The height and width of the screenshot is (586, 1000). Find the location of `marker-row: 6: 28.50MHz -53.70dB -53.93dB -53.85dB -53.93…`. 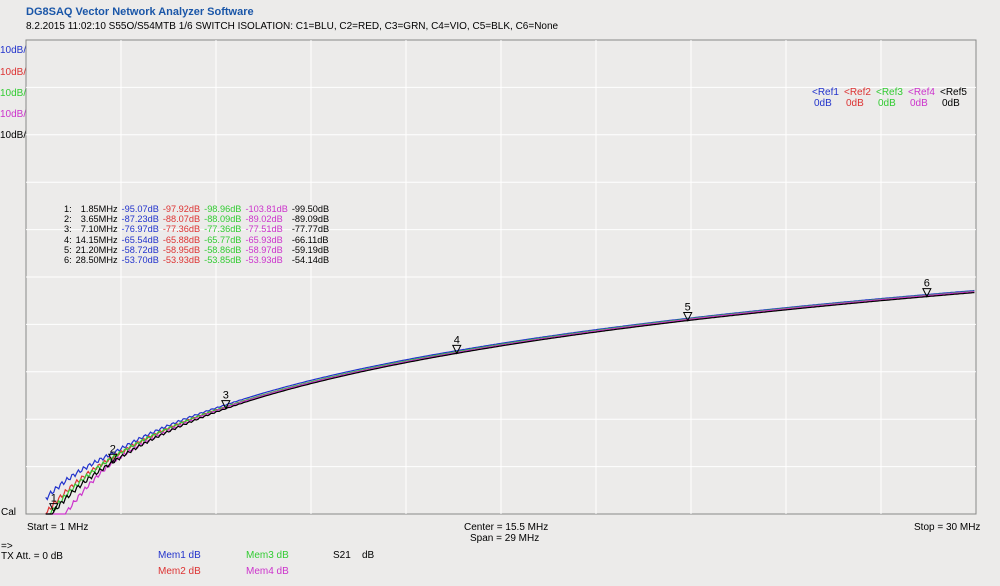

marker-row: 6: 28.50MHz -53.70dB -53.93dB -53.85dB -53.93… is located at coordinates (198, 260).